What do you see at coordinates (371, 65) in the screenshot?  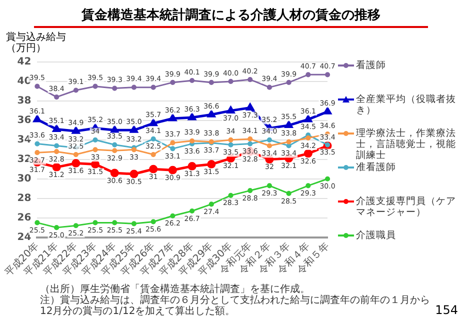 I see `legend-label: 看護師` at bounding box center [371, 65].